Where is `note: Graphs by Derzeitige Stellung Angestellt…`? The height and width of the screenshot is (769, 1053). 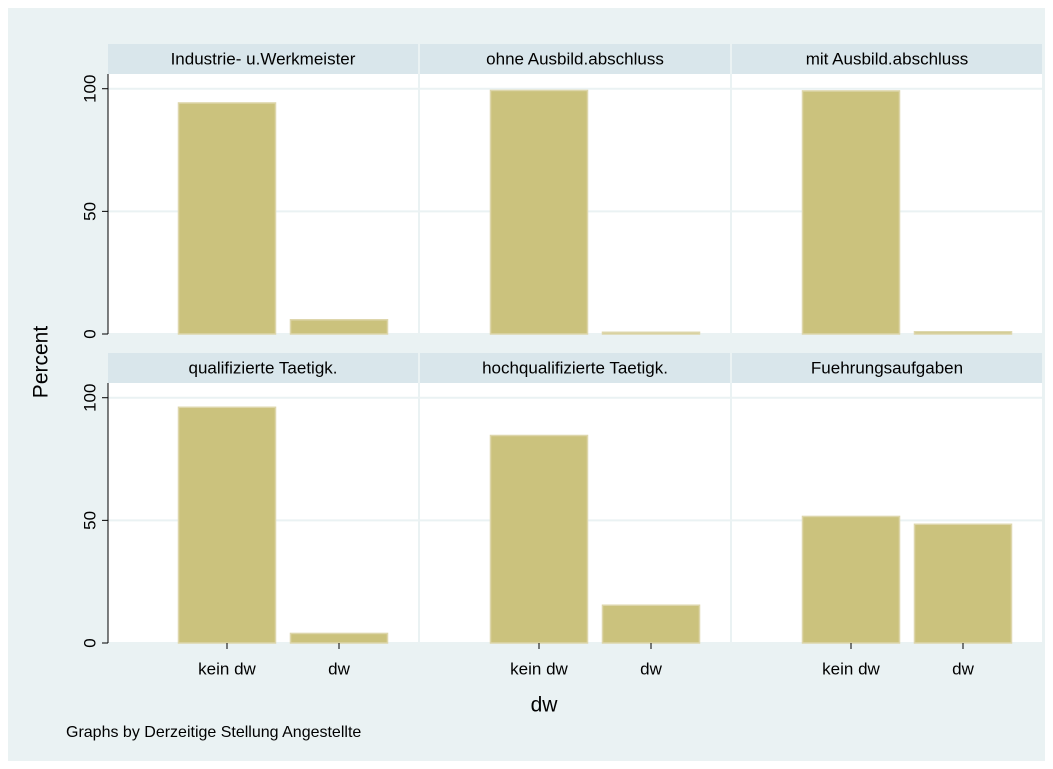
note: Graphs by Derzeitige Stellung Angestellt… is located at coordinates (213, 732).